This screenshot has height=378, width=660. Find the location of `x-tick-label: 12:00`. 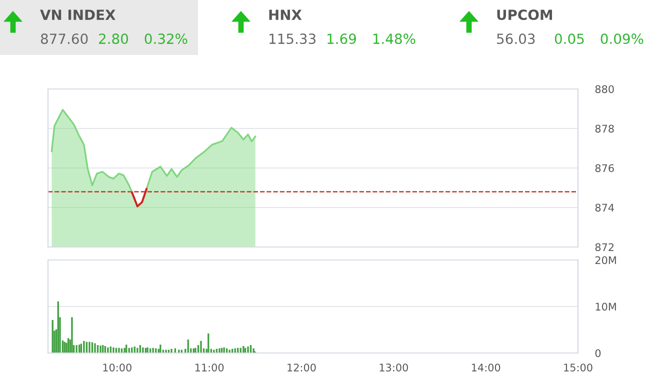

x-tick-label: 12:00 is located at coordinates (302, 368).